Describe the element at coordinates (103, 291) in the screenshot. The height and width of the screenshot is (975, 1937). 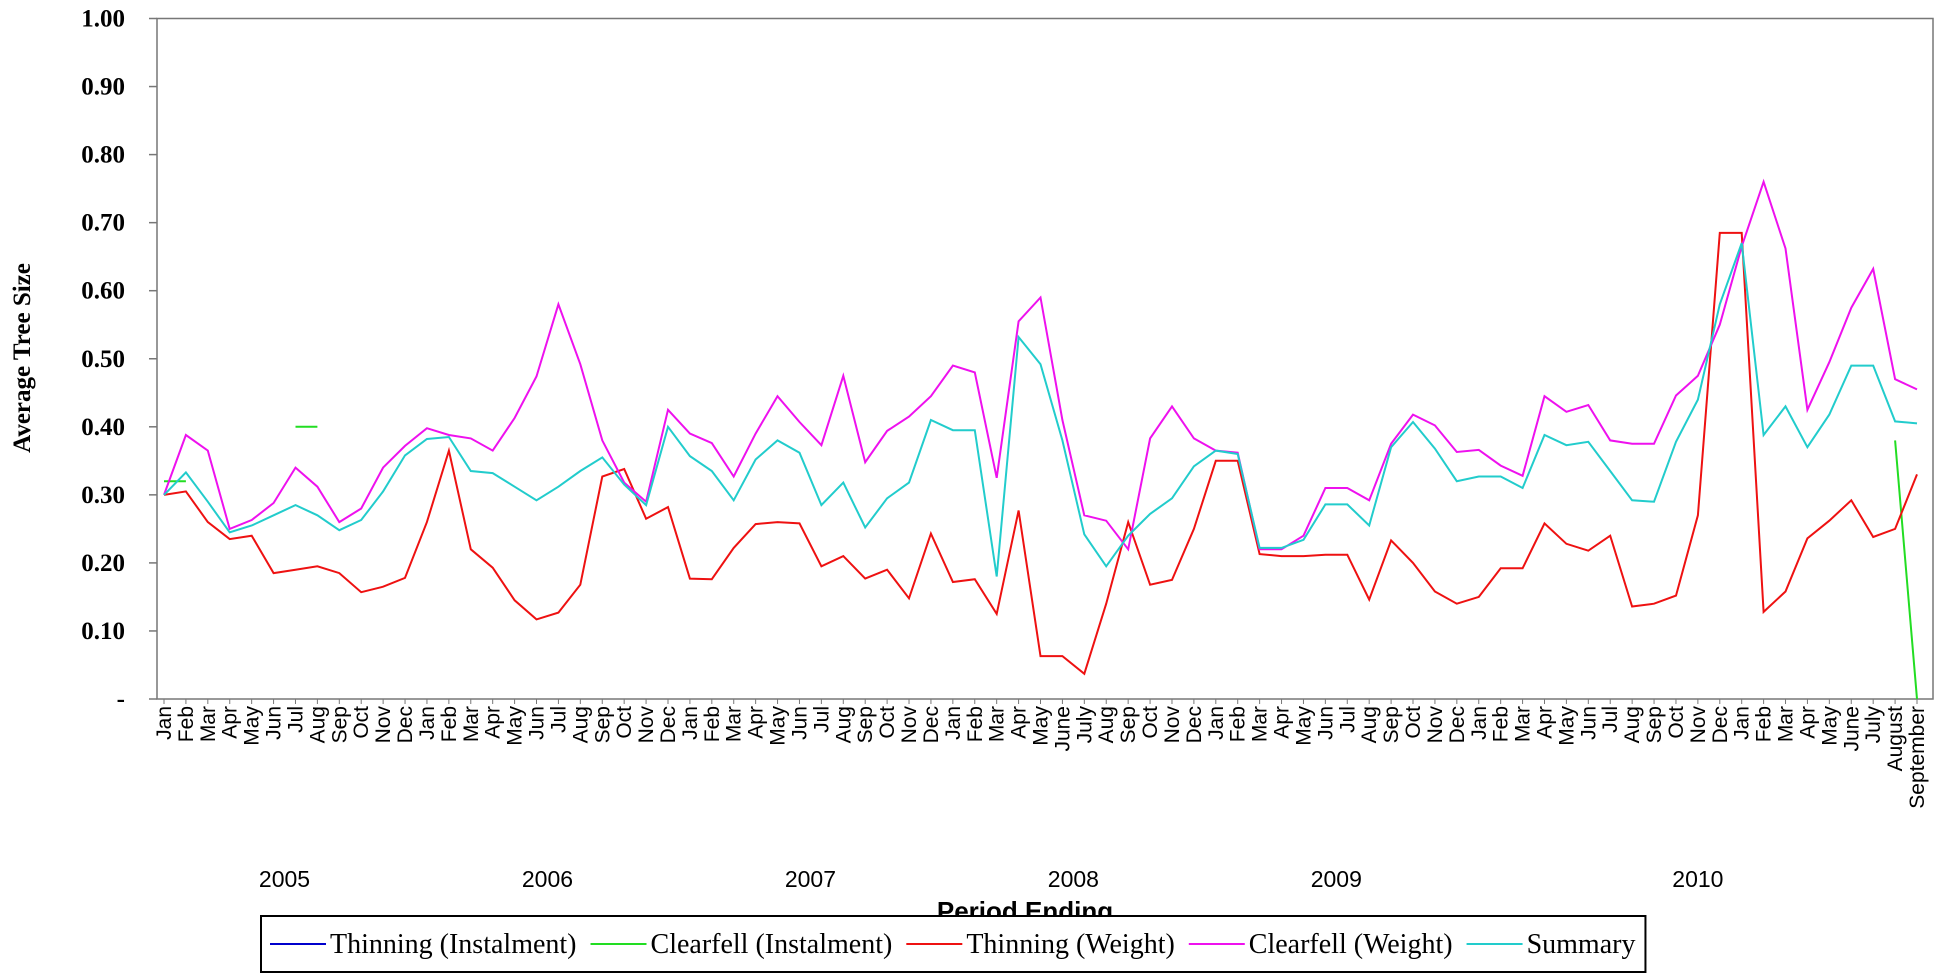
I see `y-tick-label: 0.60` at that location.